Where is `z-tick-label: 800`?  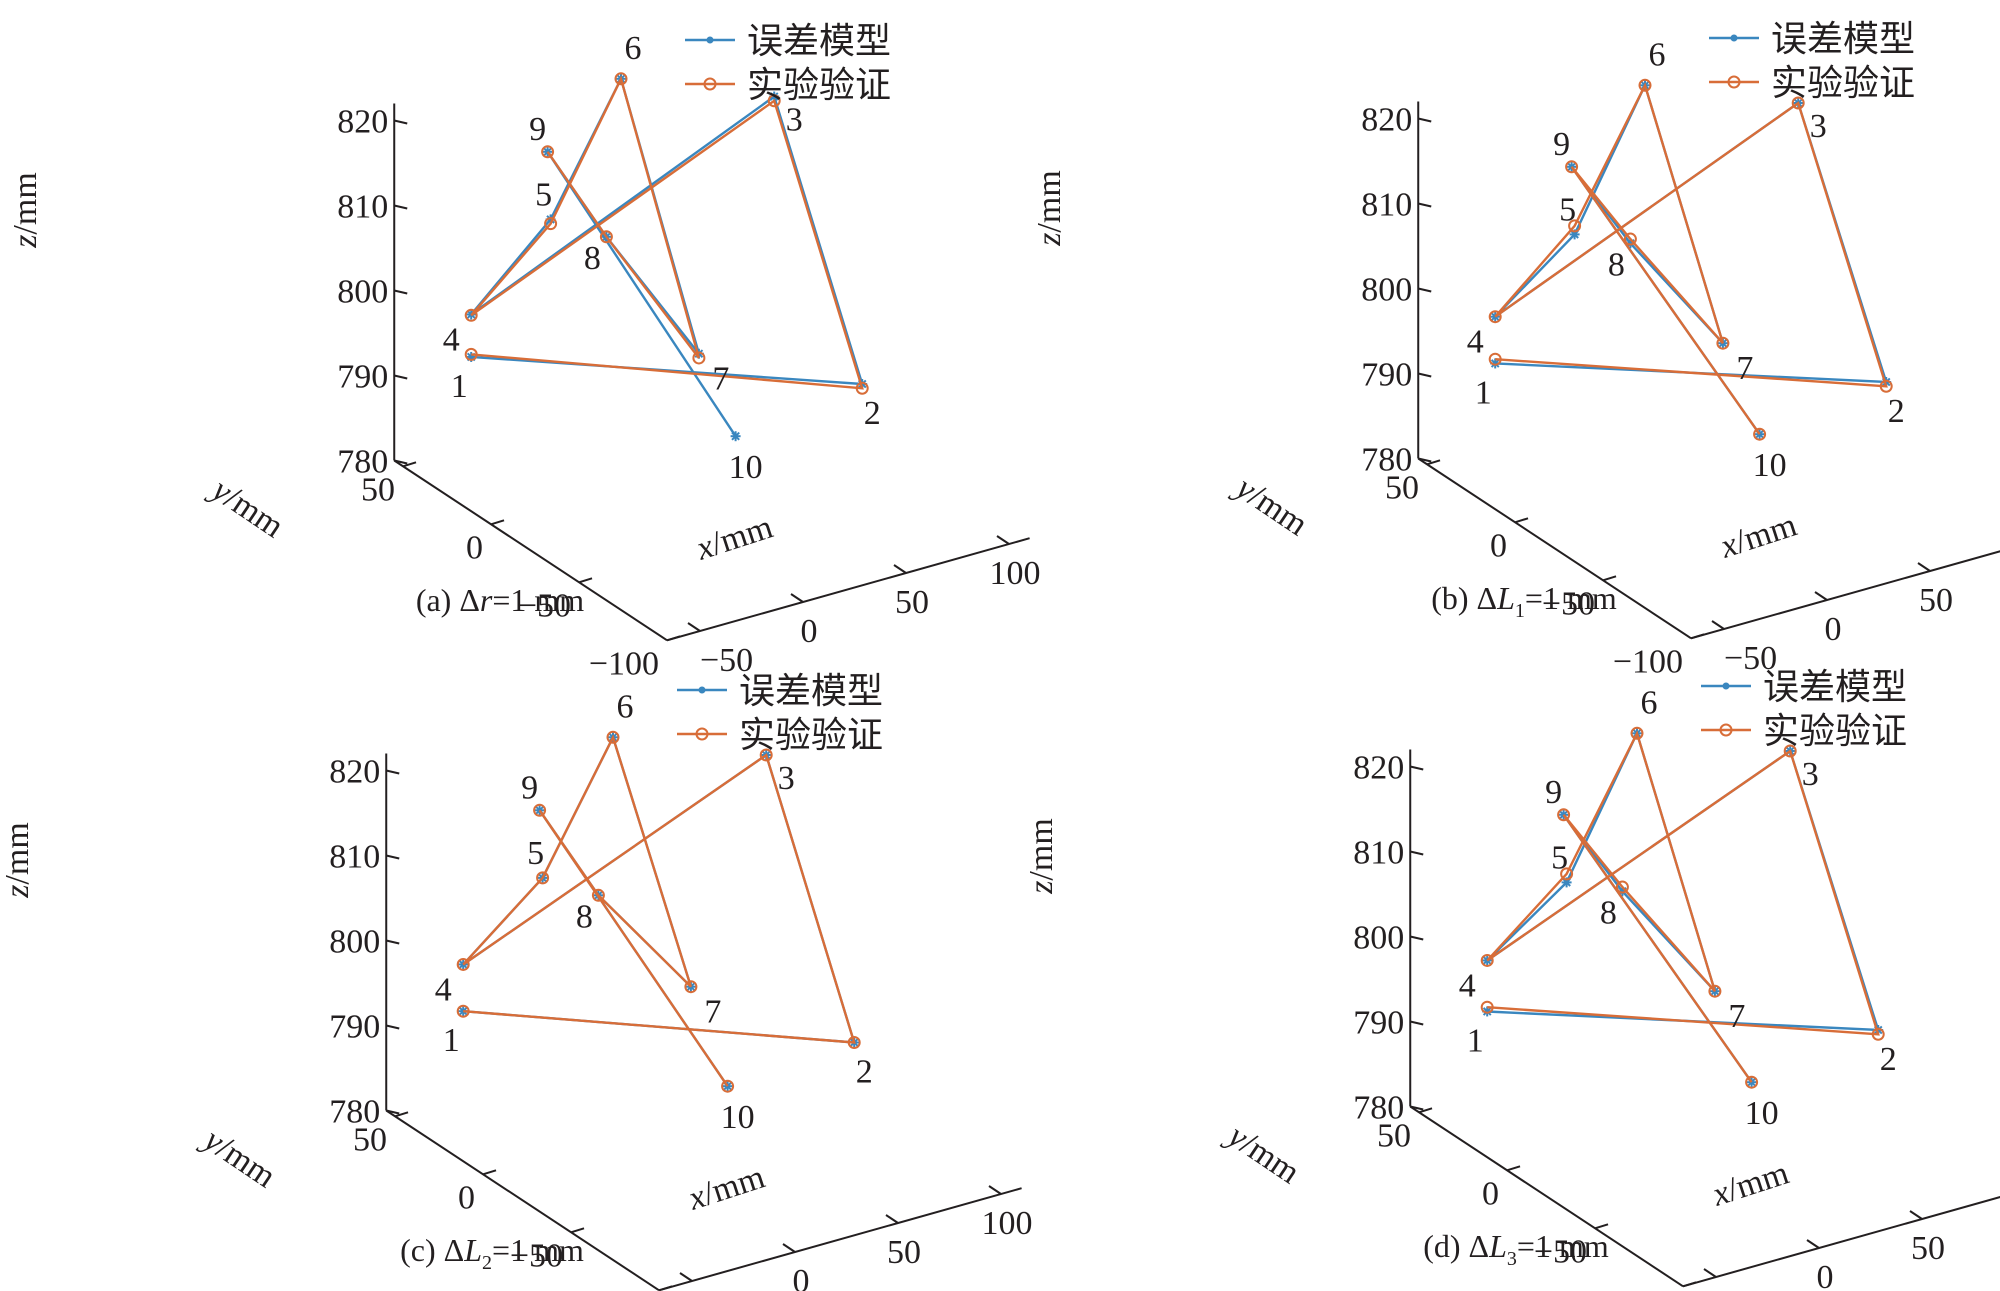 z-tick-label: 800 is located at coordinates (354, 941).